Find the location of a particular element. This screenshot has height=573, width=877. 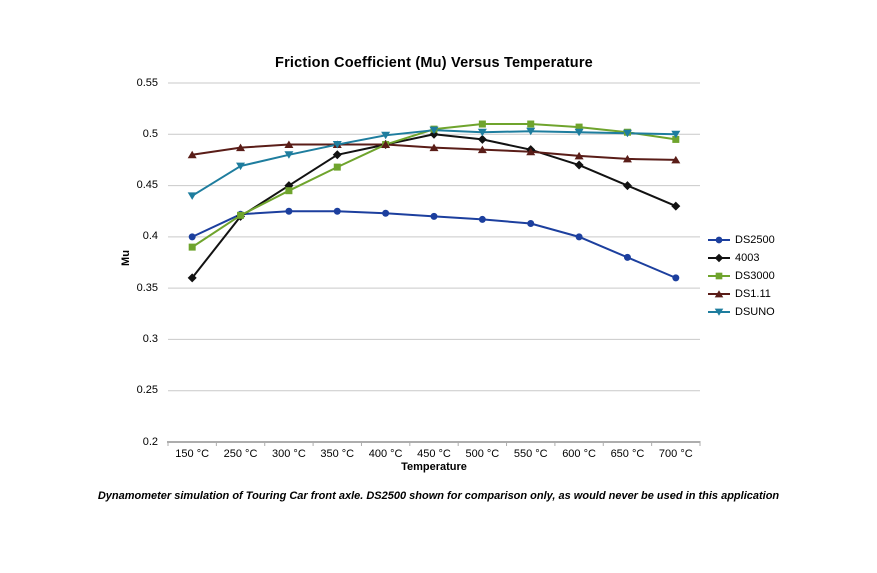

legend-label: DSUNO is located at coordinates (755, 312).